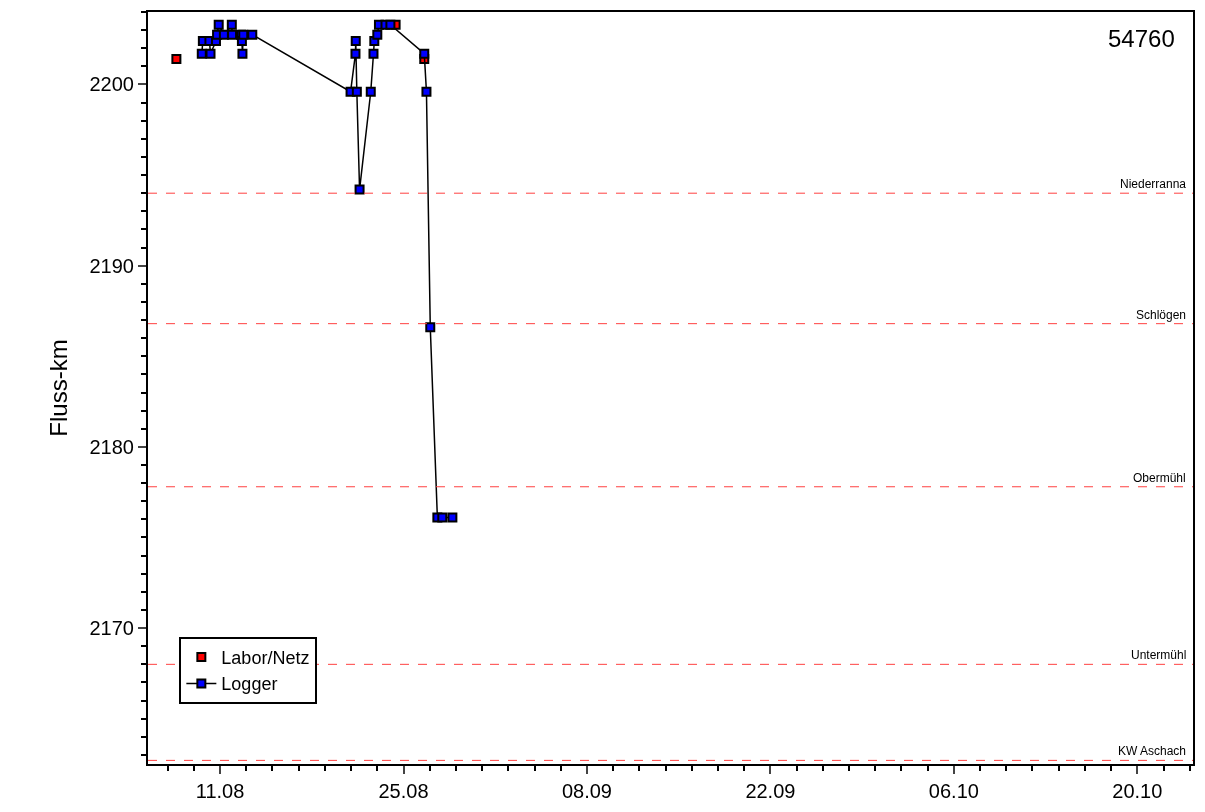  I want to click on x-tick-label: 25.08, so click(403, 791).